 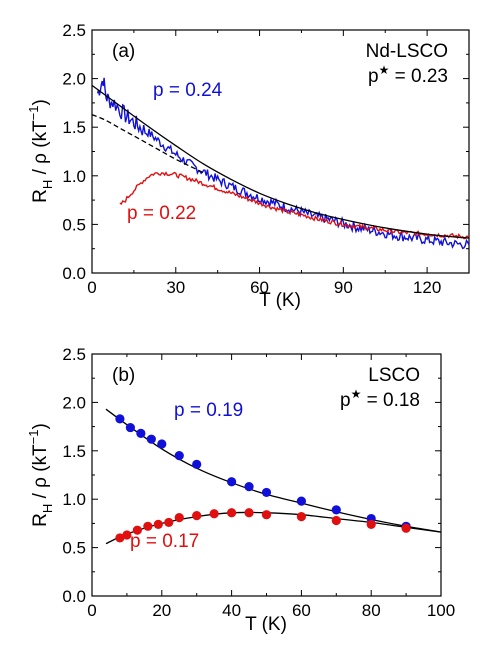 What do you see at coordinates (74, 596) in the screenshot?
I see `panel-b-ytick-label: 0.0` at bounding box center [74, 596].